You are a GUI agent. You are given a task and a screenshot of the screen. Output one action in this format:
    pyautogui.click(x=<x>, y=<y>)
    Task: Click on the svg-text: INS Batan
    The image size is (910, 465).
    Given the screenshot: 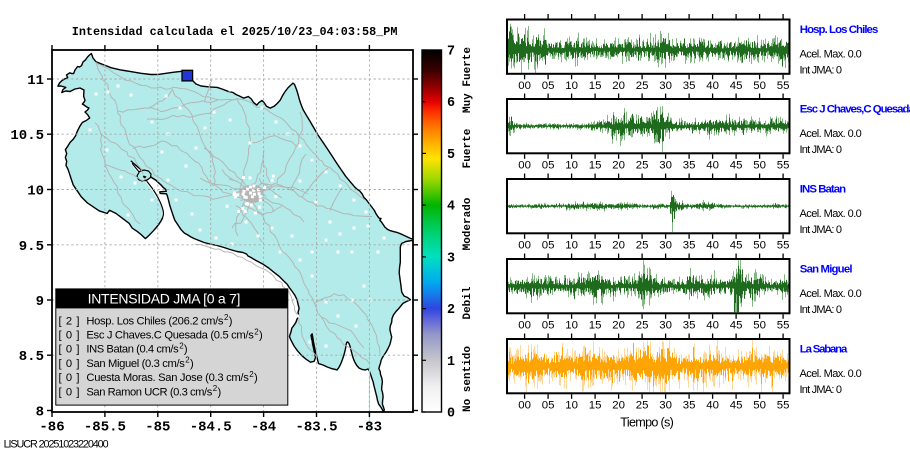 What is the action you would take?
    pyautogui.click(x=823, y=190)
    